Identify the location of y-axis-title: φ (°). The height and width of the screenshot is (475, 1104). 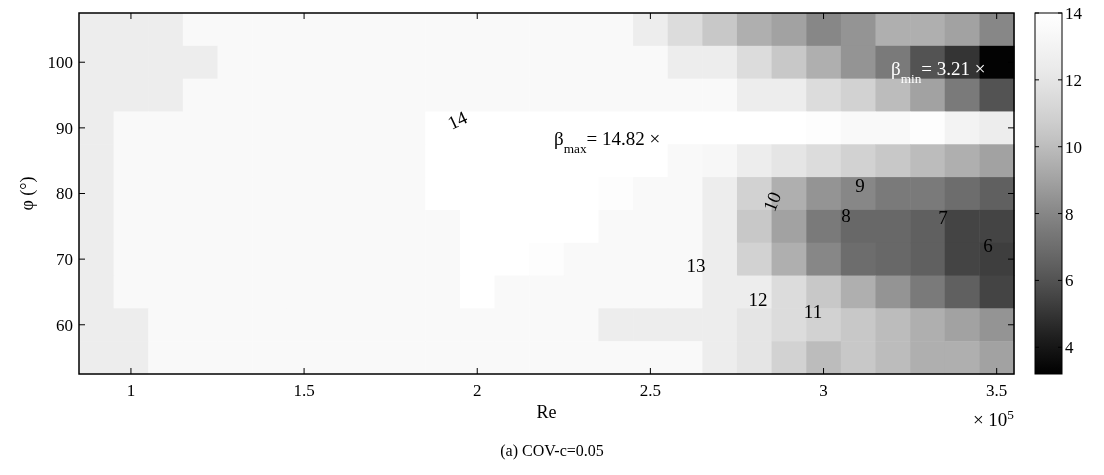
(27, 193).